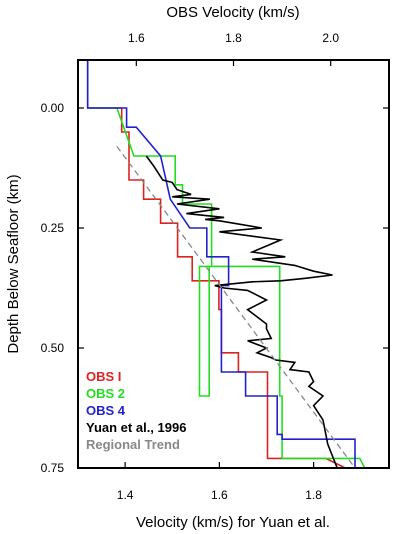  I want to click on top-tick-label-3: 2.0, so click(330, 38).